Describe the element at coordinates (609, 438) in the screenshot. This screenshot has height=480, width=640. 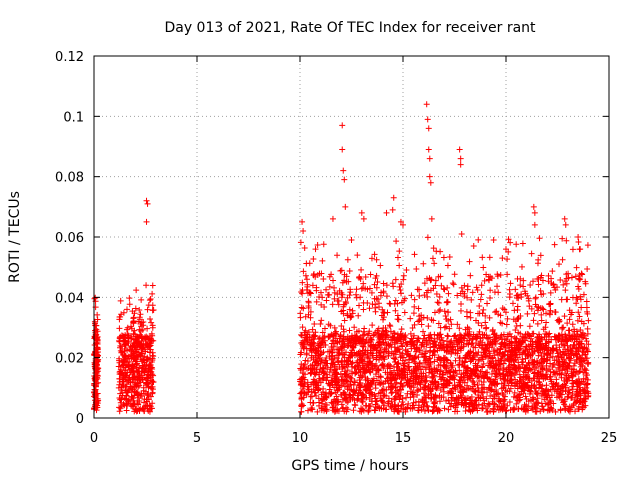
I see `x-tick-label: 25` at that location.